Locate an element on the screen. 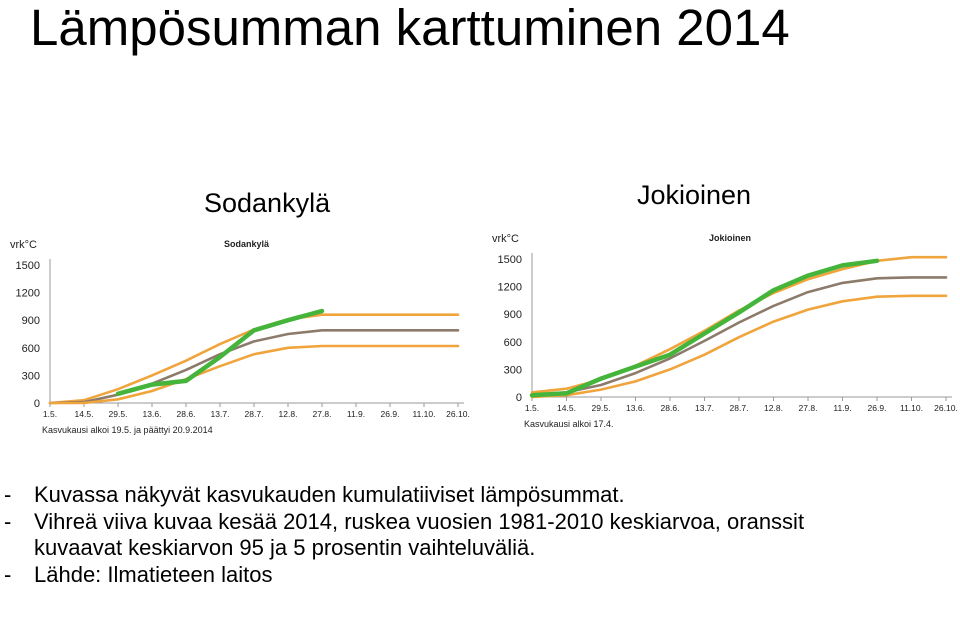  bullet-3-text: Lähde: Ilmatieteen laitos is located at coordinates (153, 574).